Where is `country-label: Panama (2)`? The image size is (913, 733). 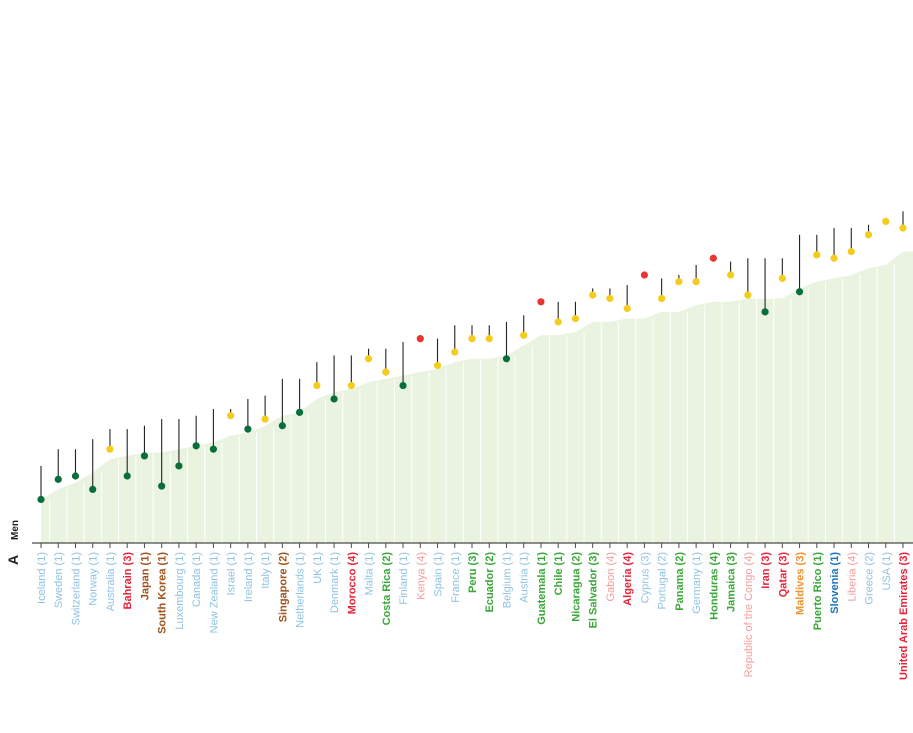
country-label: Panama (2) is located at coordinates (680, 581).